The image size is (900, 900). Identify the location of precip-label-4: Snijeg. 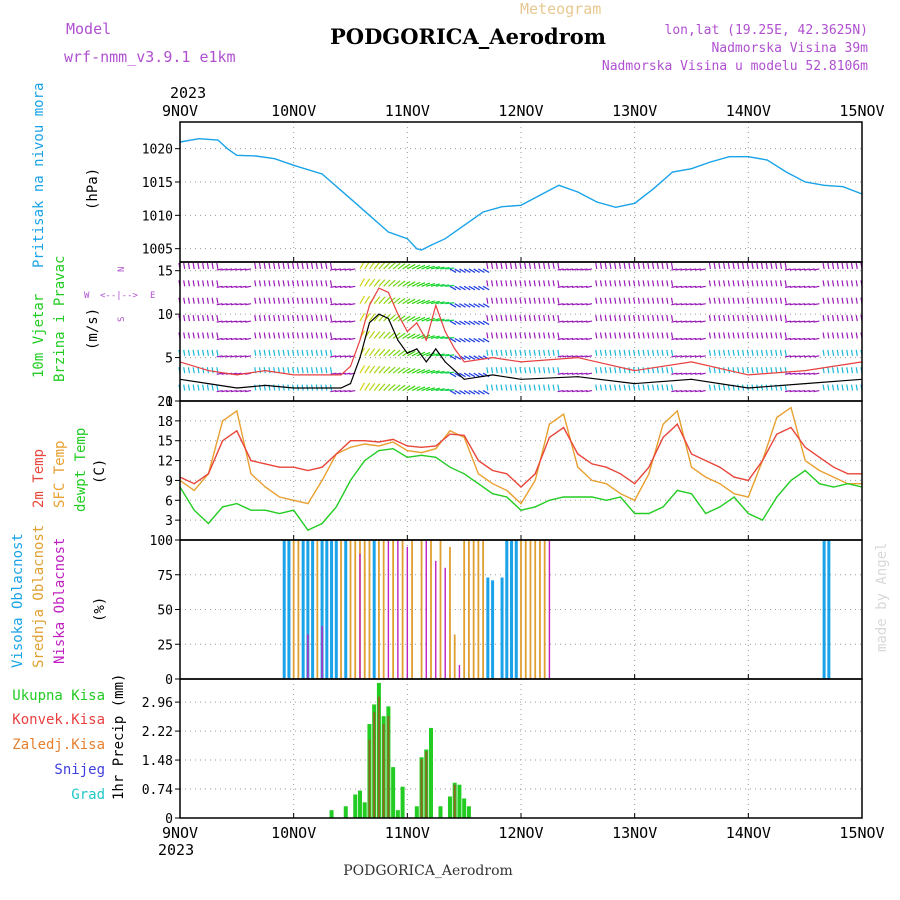
(79, 770).